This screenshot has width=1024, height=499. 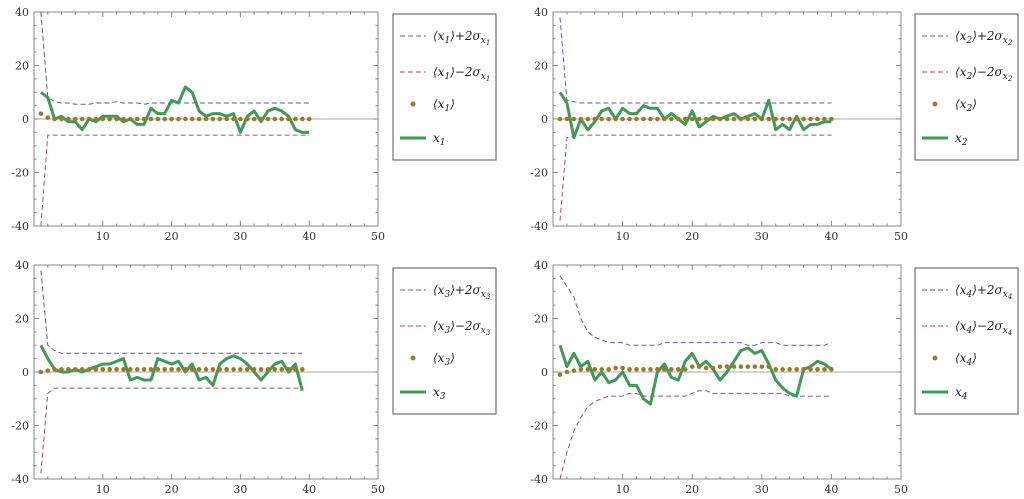 What do you see at coordinates (984, 74) in the screenshot?
I see `legend-lower-label: ⟨x2⟩−2σx2` at bounding box center [984, 74].